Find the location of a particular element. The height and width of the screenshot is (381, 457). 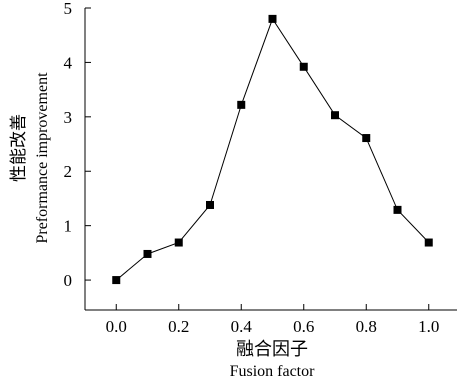

y-tick-label: 0 is located at coordinates (68, 280).